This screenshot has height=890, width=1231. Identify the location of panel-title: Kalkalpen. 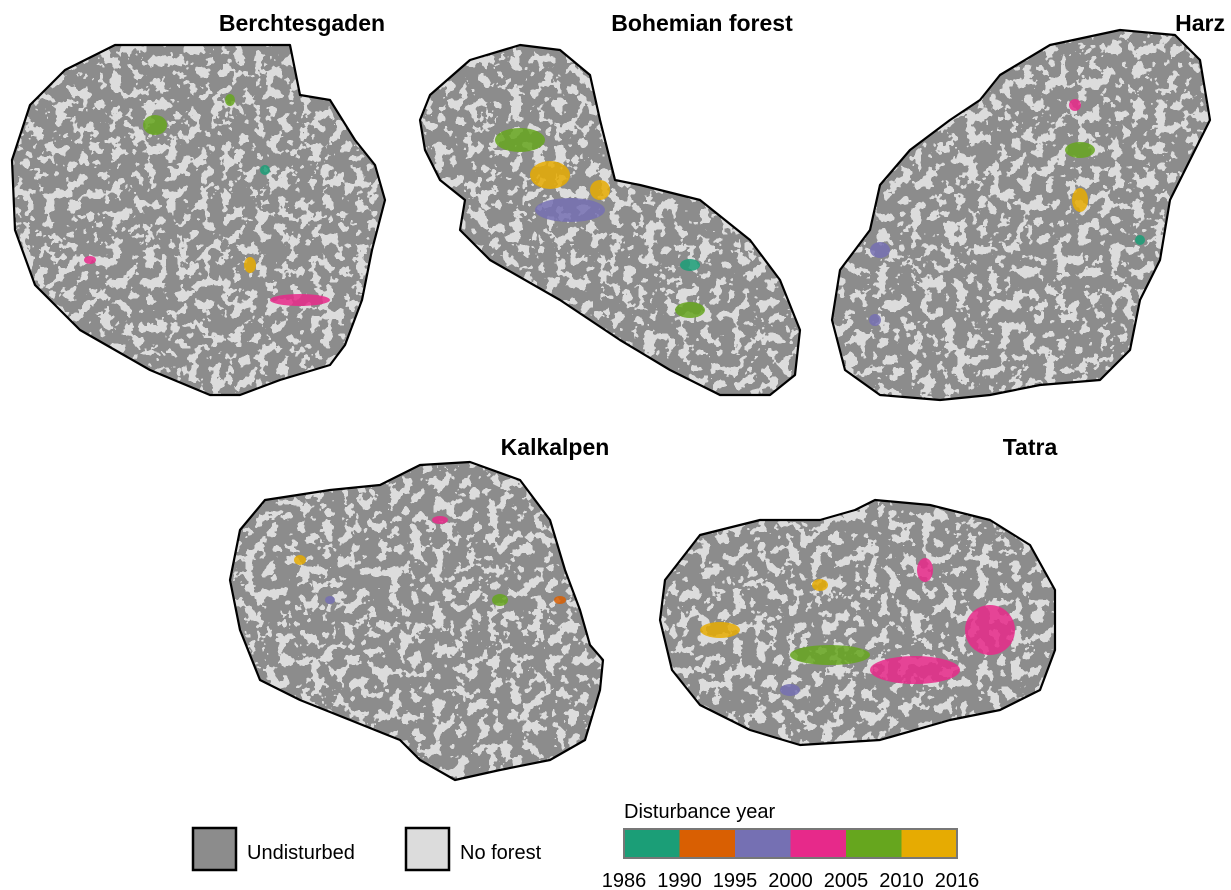
(555, 447).